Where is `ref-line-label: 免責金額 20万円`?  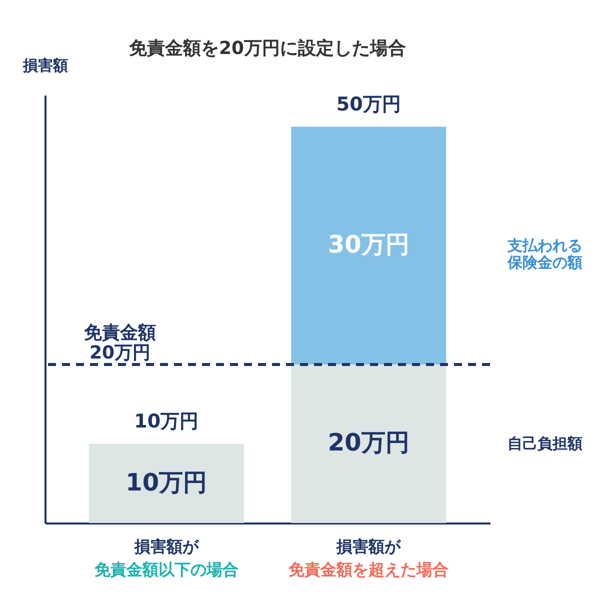
ref-line-label: 免責金額 20万円 is located at coordinates (119, 343).